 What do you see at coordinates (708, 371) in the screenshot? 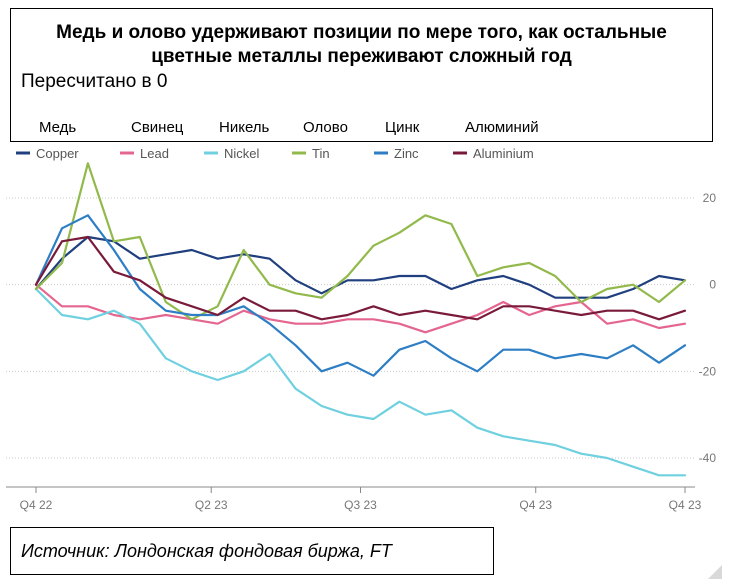
I see `y-tick-label: -20` at bounding box center [708, 371].